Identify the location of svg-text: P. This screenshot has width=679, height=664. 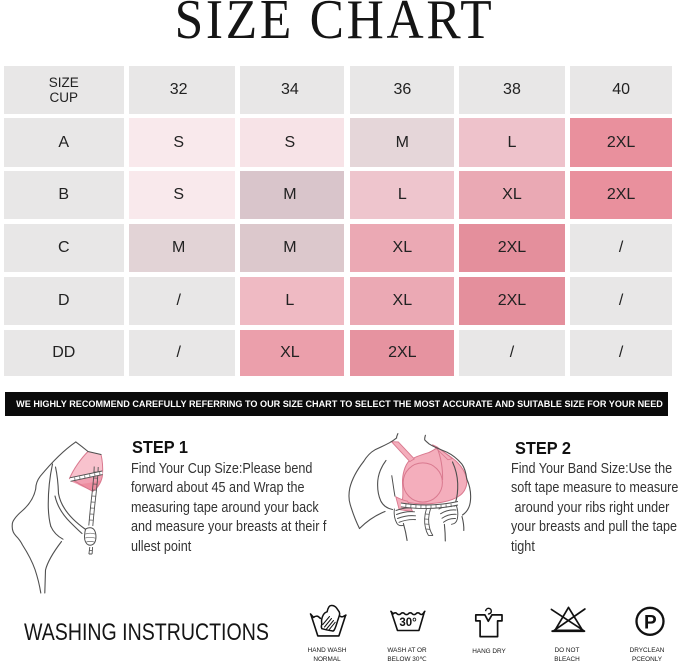
(650, 622).